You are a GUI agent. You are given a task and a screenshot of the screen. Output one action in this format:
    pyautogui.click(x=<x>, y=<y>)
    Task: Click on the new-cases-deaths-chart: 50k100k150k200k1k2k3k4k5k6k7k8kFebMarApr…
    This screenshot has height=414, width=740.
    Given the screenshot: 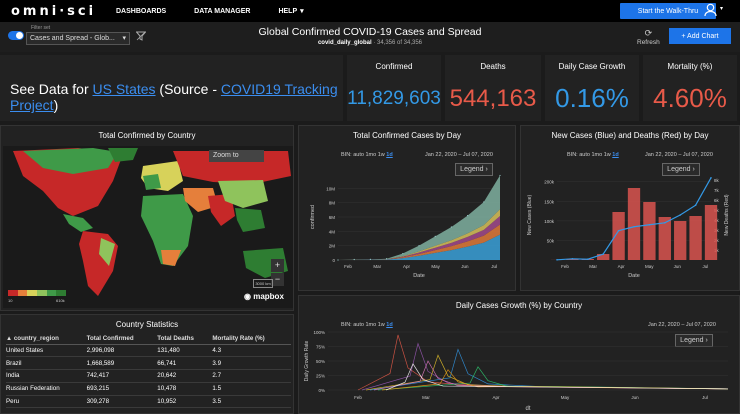 What is the action you would take?
    pyautogui.click(x=630, y=222)
    